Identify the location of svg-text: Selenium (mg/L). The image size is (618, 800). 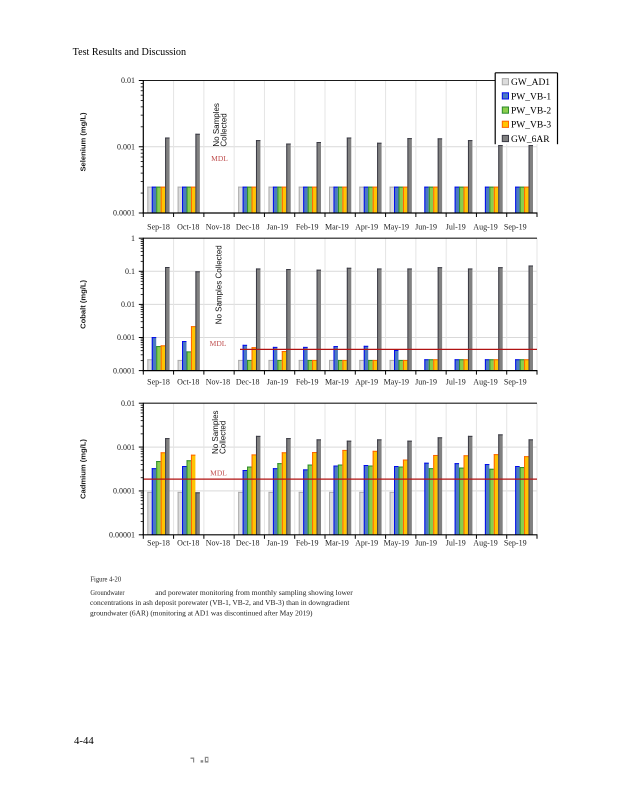
(83, 142).